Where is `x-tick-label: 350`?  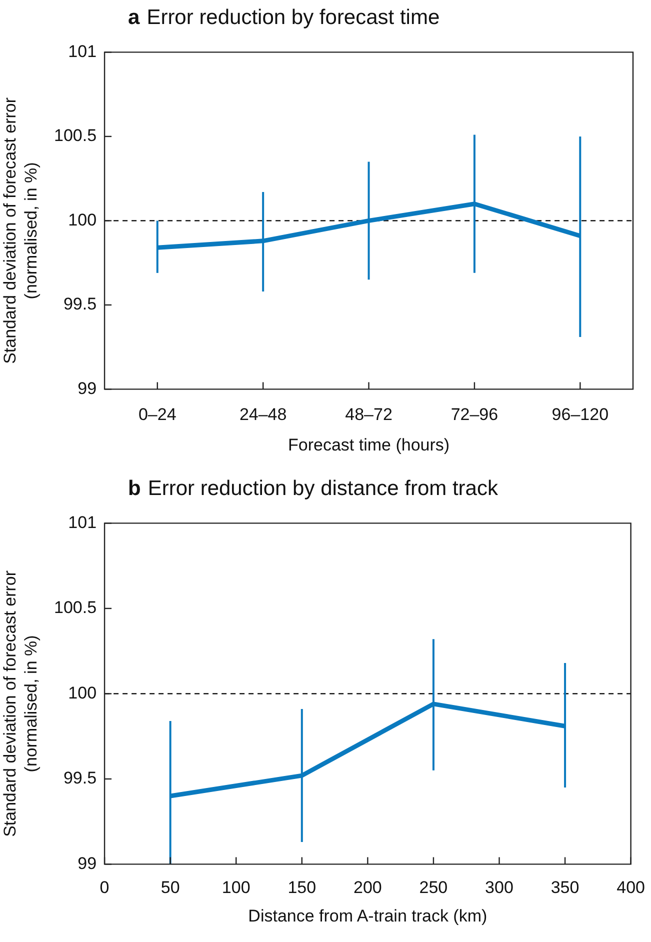
x-tick-label: 350 is located at coordinates (565, 888).